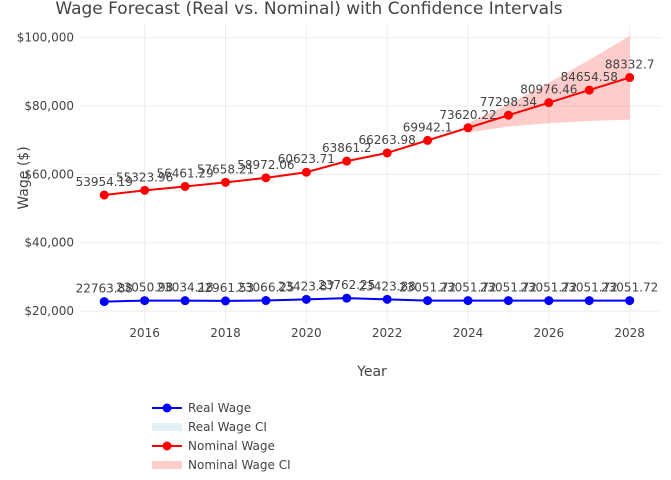 This screenshot has width=671, height=480. What do you see at coordinates (49, 243) in the screenshot?
I see `y-tick-label: $40,000` at bounding box center [49, 243].